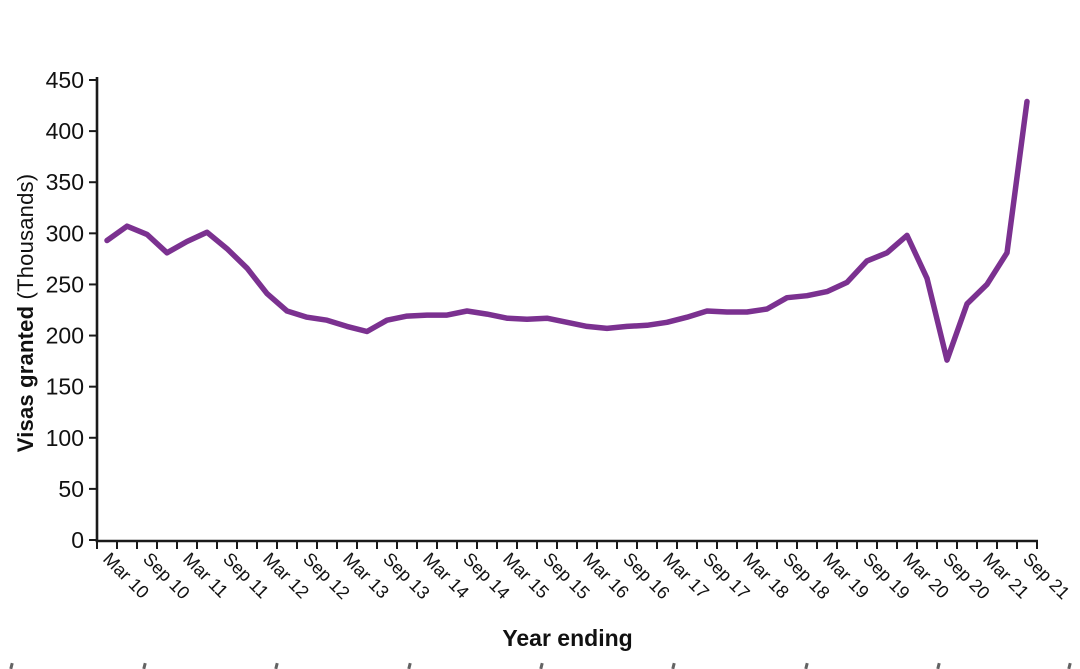 This screenshot has width=1080, height=669. Describe the element at coordinates (25, 236) in the screenshot. I see `y-axis-title-unit: (Thousands)` at that location.